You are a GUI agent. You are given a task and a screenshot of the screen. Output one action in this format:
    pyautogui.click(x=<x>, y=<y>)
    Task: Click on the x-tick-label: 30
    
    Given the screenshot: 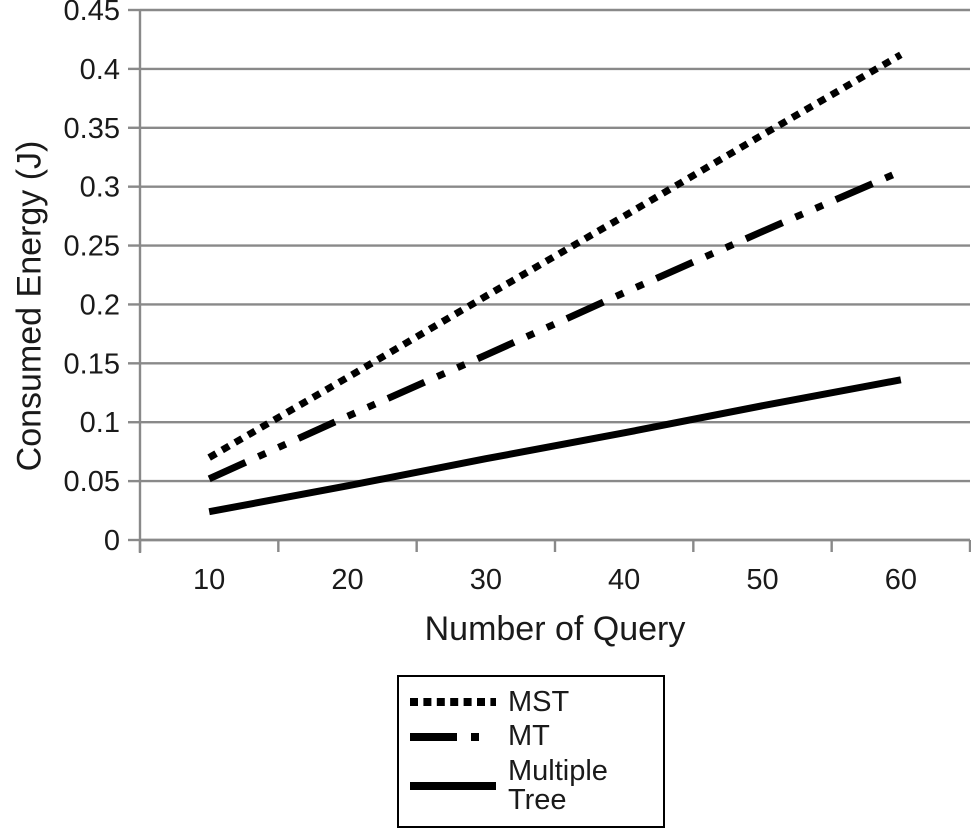 What is the action you would take?
    pyautogui.click(x=486, y=580)
    